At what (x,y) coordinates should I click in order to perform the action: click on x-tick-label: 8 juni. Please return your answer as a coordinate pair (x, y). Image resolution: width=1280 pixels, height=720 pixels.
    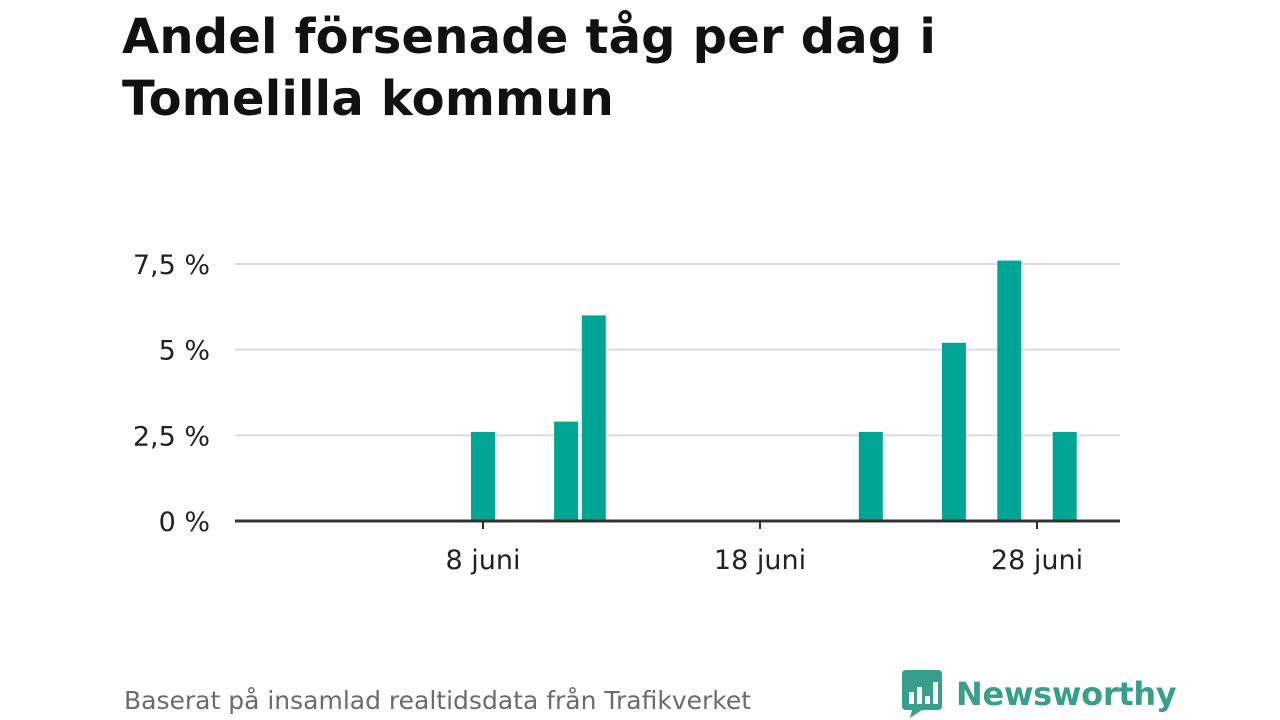
    Looking at the image, I should click on (483, 560).